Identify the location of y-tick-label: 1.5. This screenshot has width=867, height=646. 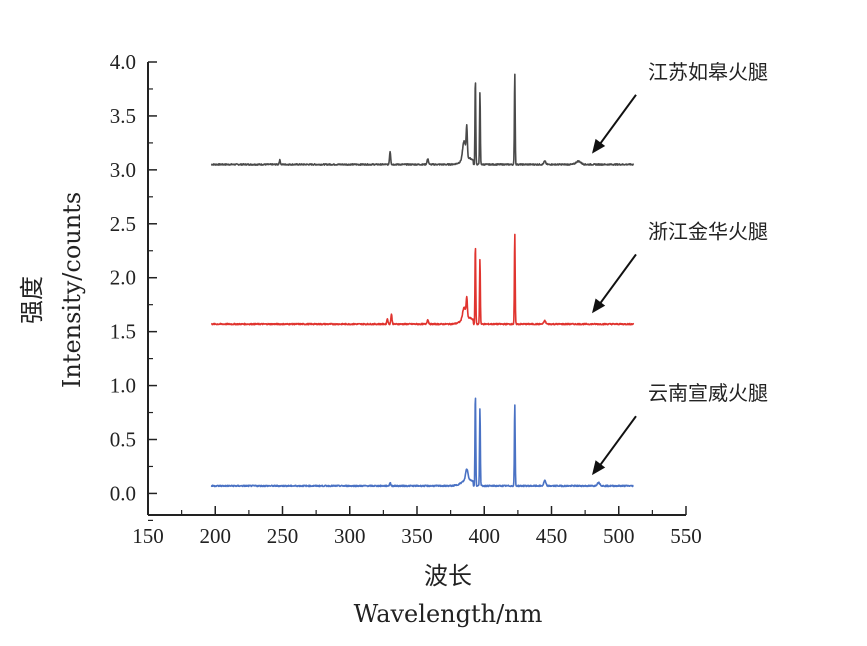
(123, 332).